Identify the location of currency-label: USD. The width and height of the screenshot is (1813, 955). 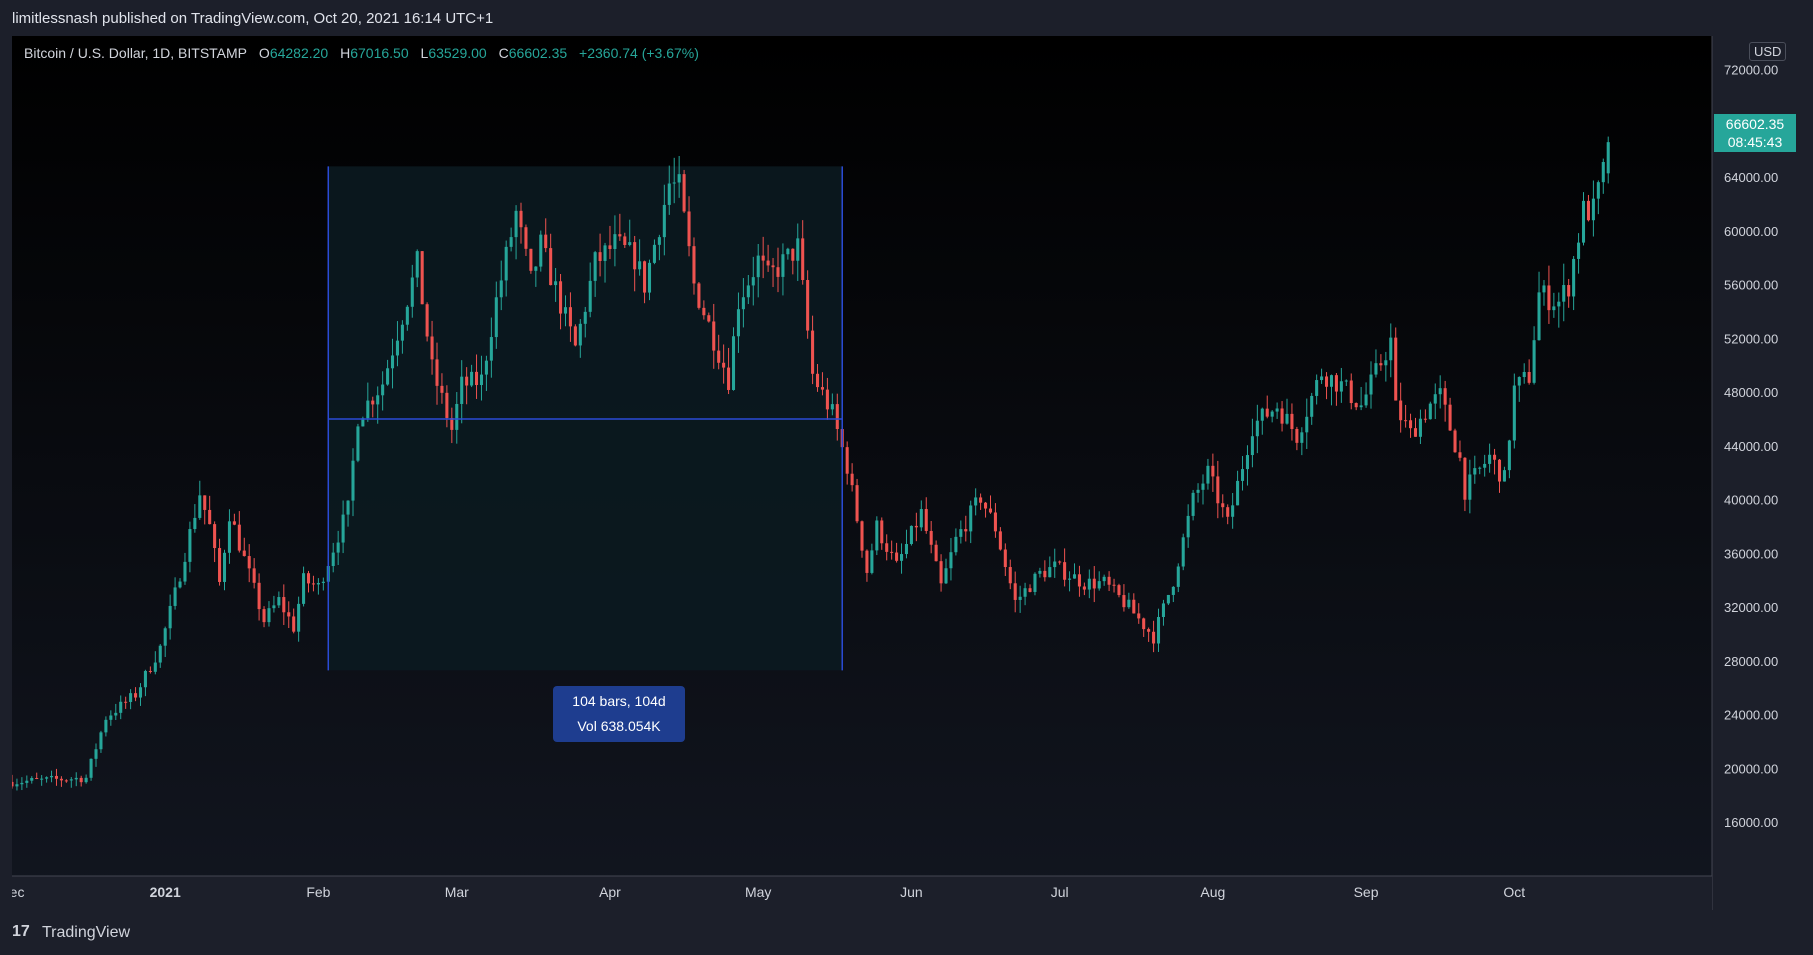
(1768, 51).